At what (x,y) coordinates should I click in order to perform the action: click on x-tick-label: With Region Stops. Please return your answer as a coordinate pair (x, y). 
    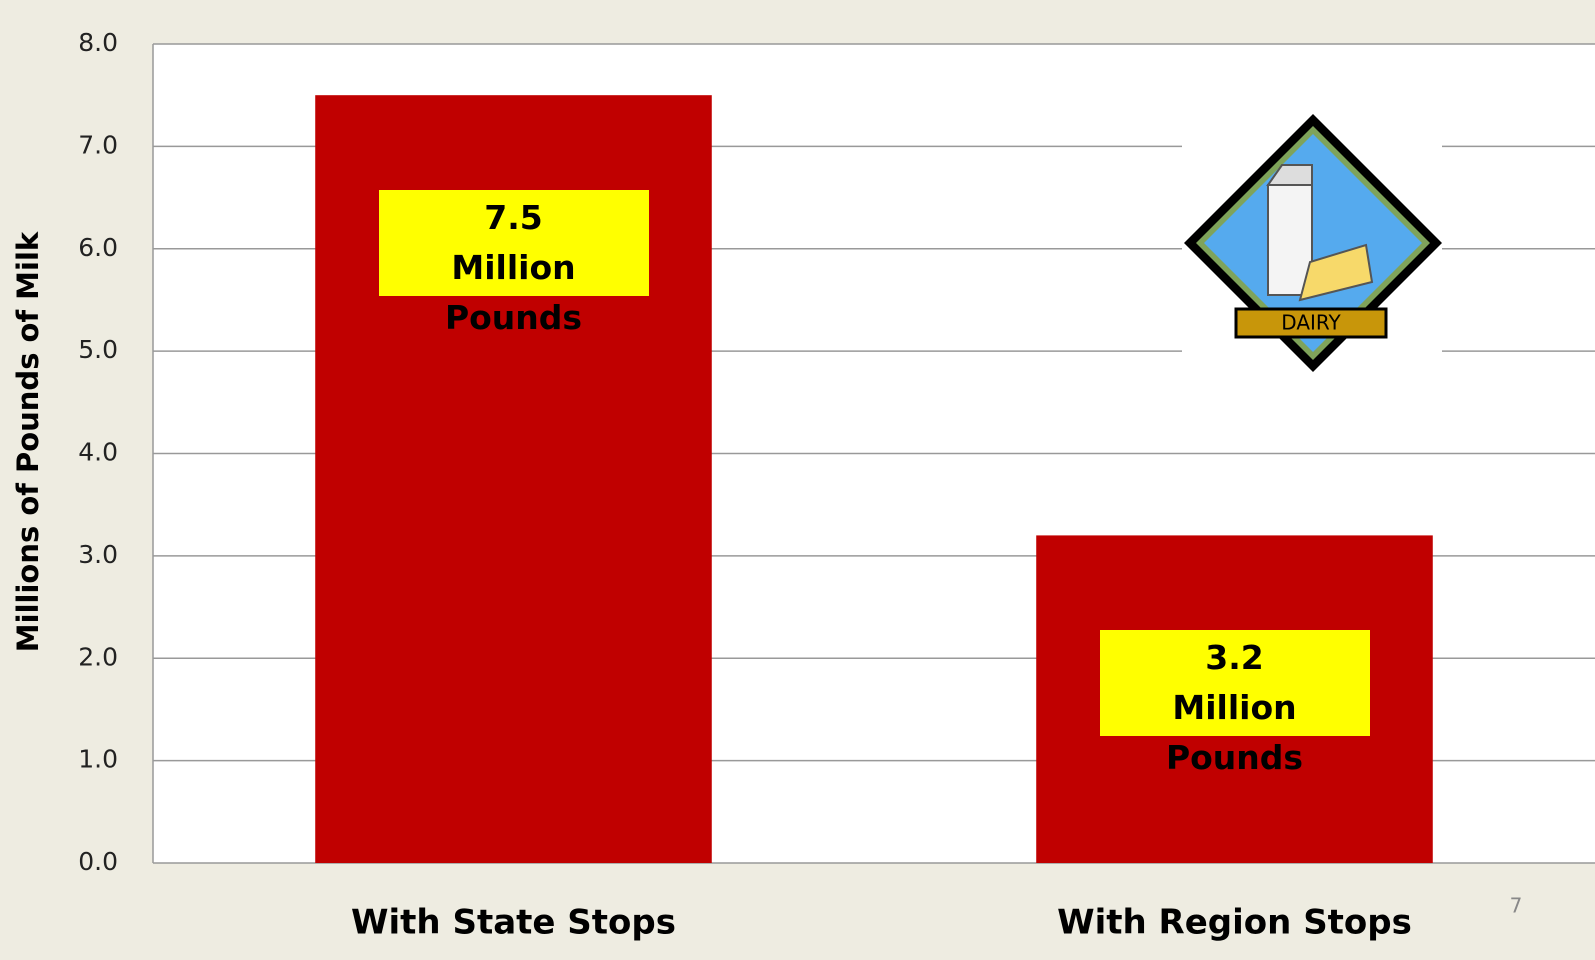
    Looking at the image, I should click on (1234, 923).